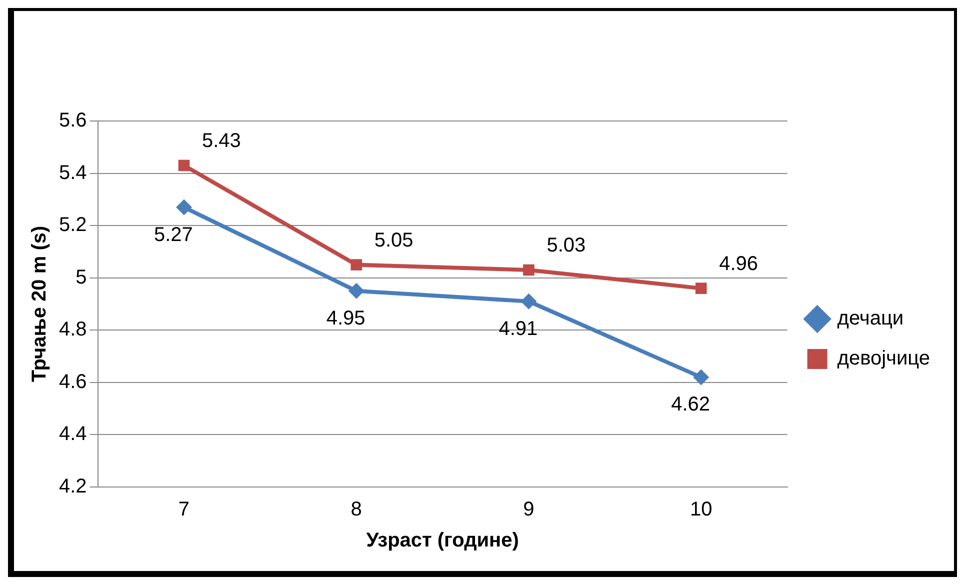 The width and height of the screenshot is (964, 584). Describe the element at coordinates (173, 235) in the screenshot. I see `data-label: 5.27` at that location.